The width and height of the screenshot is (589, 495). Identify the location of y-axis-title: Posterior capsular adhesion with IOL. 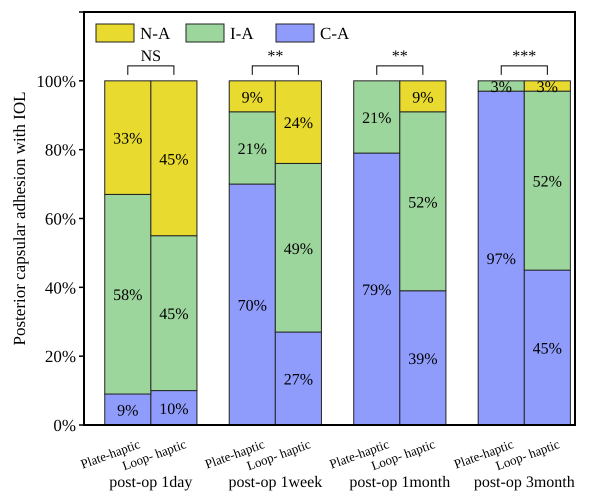
(19, 219).